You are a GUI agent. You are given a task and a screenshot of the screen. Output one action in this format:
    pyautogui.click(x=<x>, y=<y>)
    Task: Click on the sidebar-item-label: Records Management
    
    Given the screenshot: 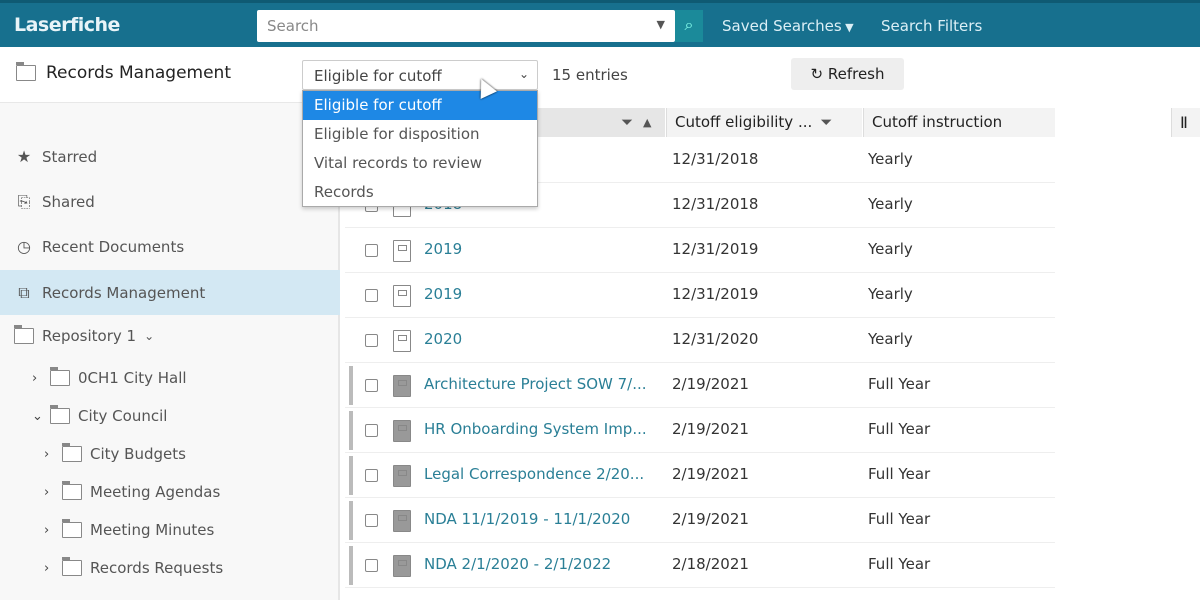 What is the action you would take?
    pyautogui.click(x=124, y=292)
    